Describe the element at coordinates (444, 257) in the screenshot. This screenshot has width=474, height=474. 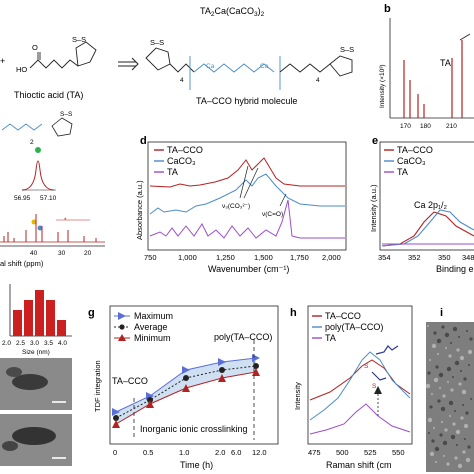
I see `panel-e-xtick-350: 350` at that location.